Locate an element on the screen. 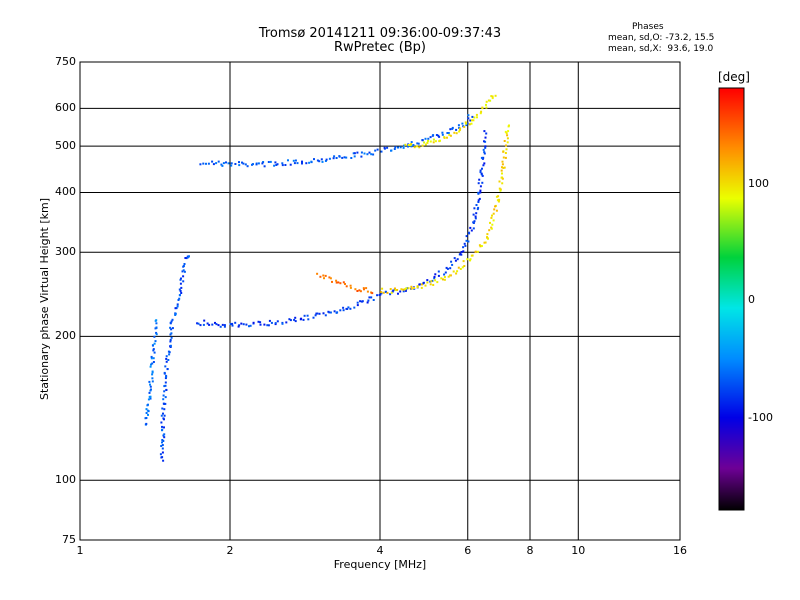 The image size is (800, 600). x-tick-label: 10 is located at coordinates (578, 550).